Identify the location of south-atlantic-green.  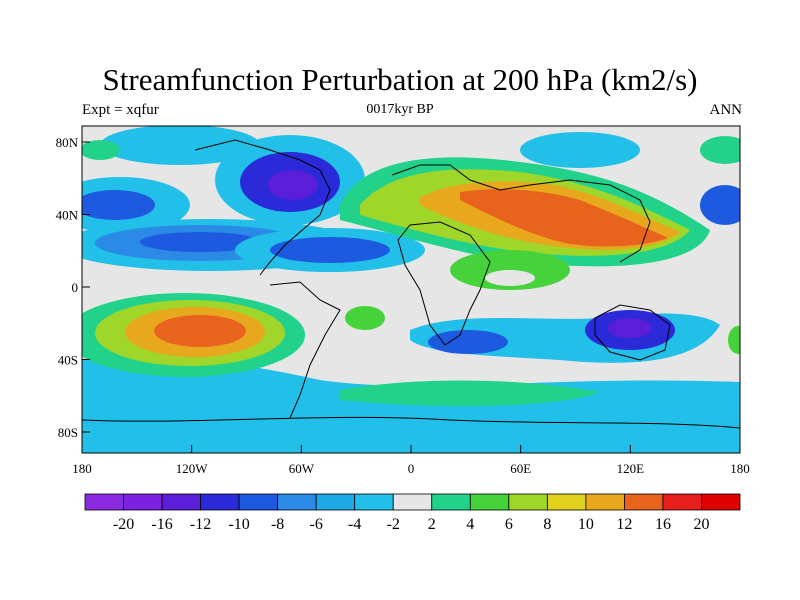
(365, 318).